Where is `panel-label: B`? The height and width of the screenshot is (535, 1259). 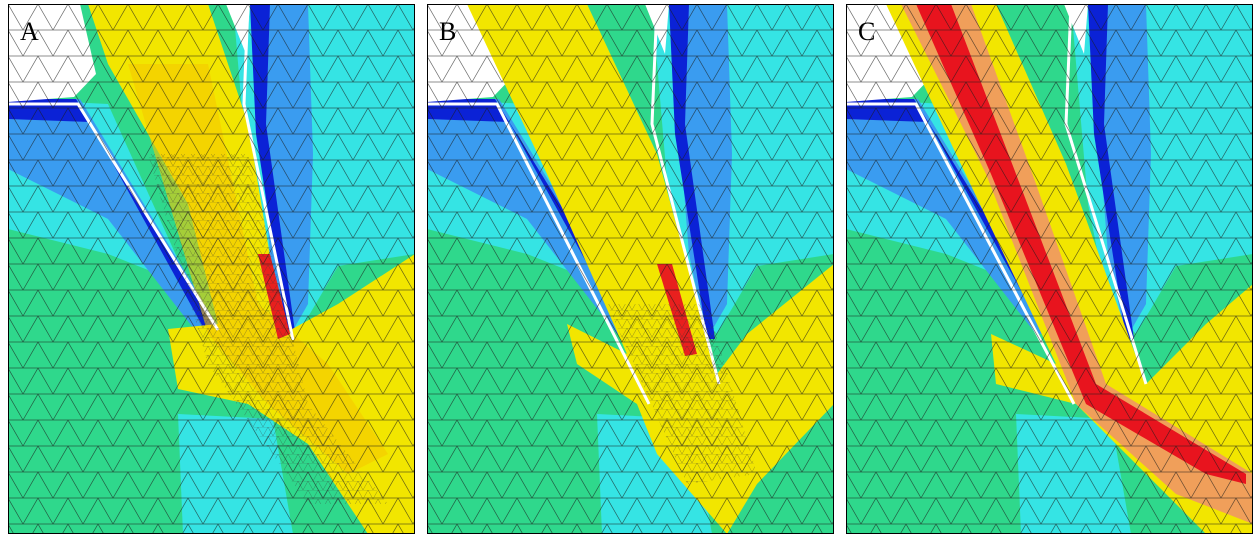
panel-label: B is located at coordinates (447, 31).